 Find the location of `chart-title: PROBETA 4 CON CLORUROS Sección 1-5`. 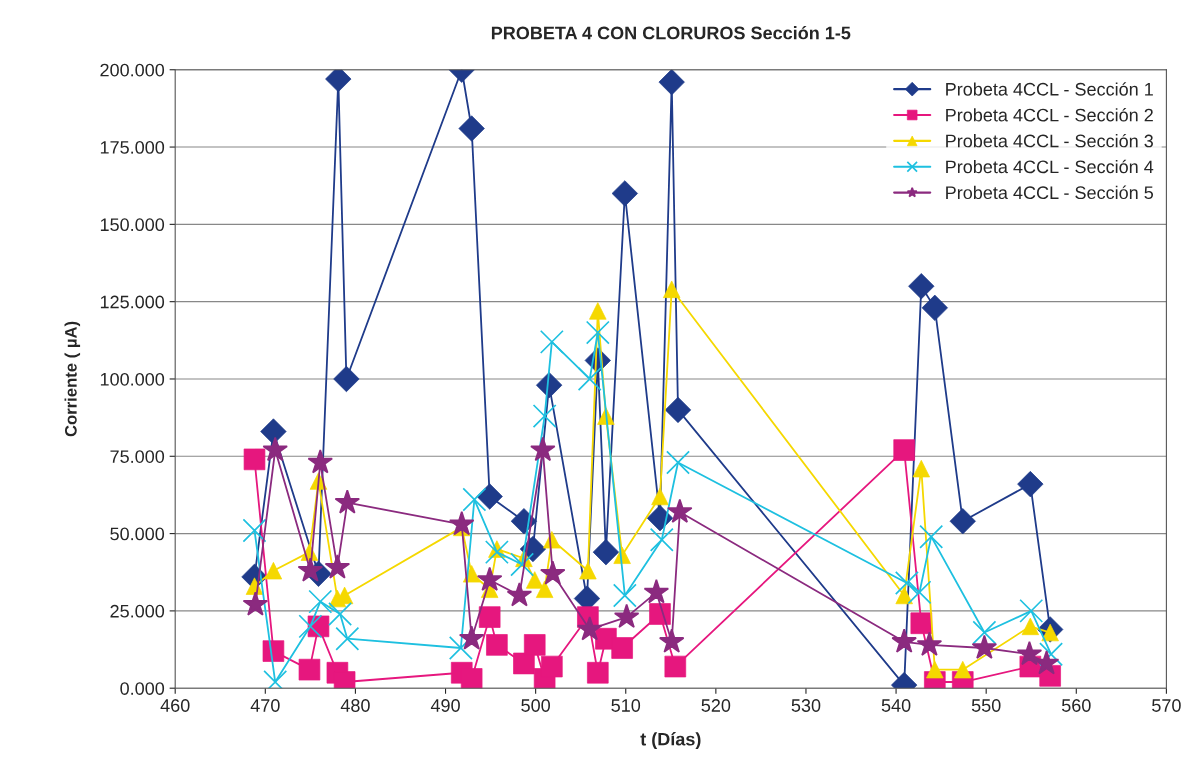

chart-title: PROBETA 4 CON CLORUROS Sección 1-5 is located at coordinates (671, 32).